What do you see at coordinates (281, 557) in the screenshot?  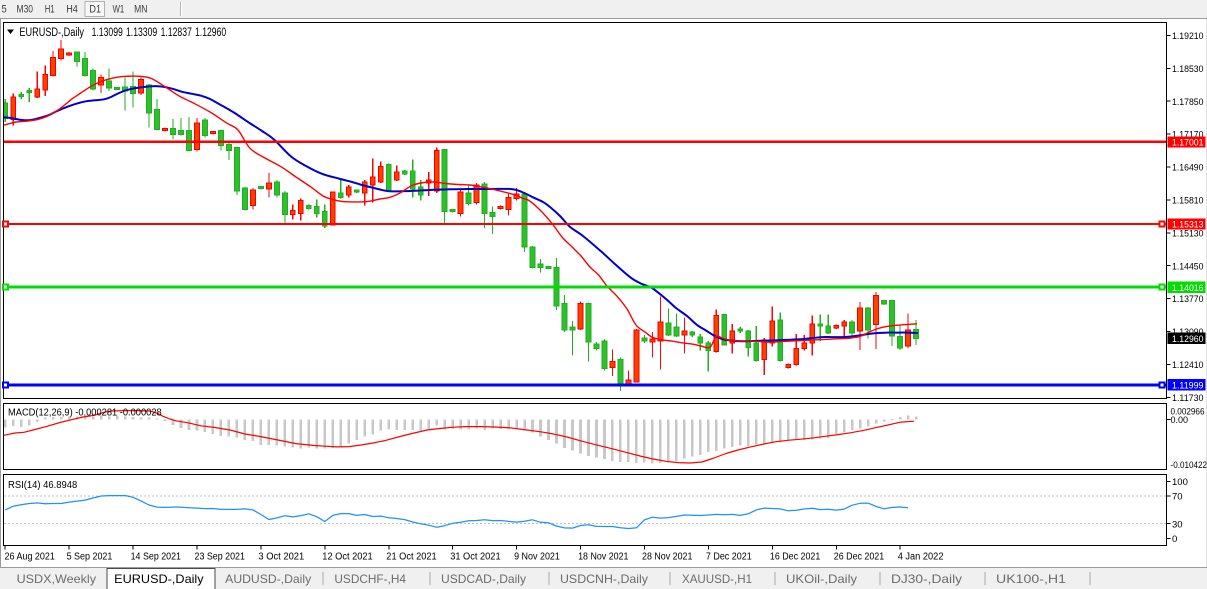 I see `svg-text: 3 Oct 2021` at bounding box center [281, 557].